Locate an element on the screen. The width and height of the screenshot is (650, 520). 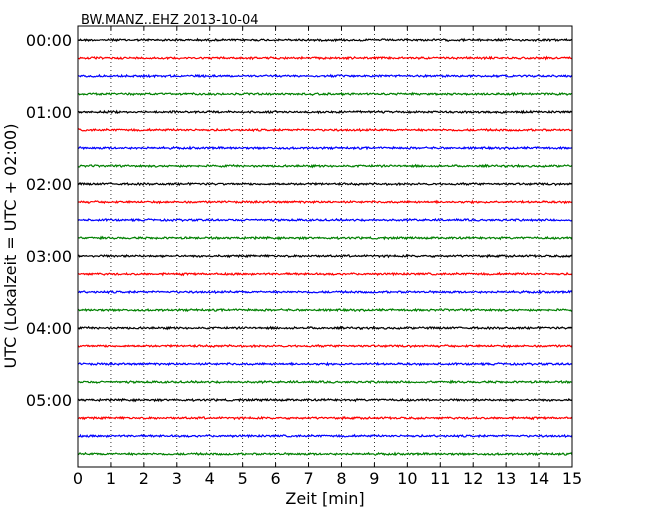
x-tick-label: 5 is located at coordinates (243, 478).